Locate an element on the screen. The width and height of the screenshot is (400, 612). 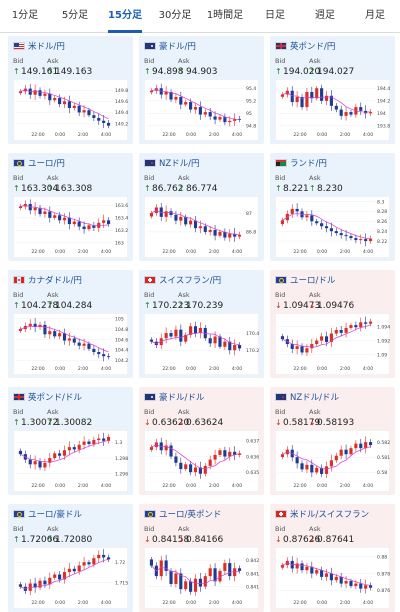
tab-15分足: 15分足 is located at coordinates (125, 16).